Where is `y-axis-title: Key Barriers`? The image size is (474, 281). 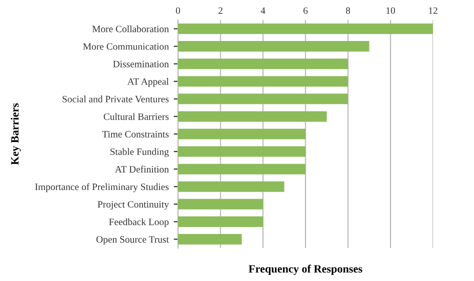
y-axis-title: Key Barriers is located at coordinates (15, 134).